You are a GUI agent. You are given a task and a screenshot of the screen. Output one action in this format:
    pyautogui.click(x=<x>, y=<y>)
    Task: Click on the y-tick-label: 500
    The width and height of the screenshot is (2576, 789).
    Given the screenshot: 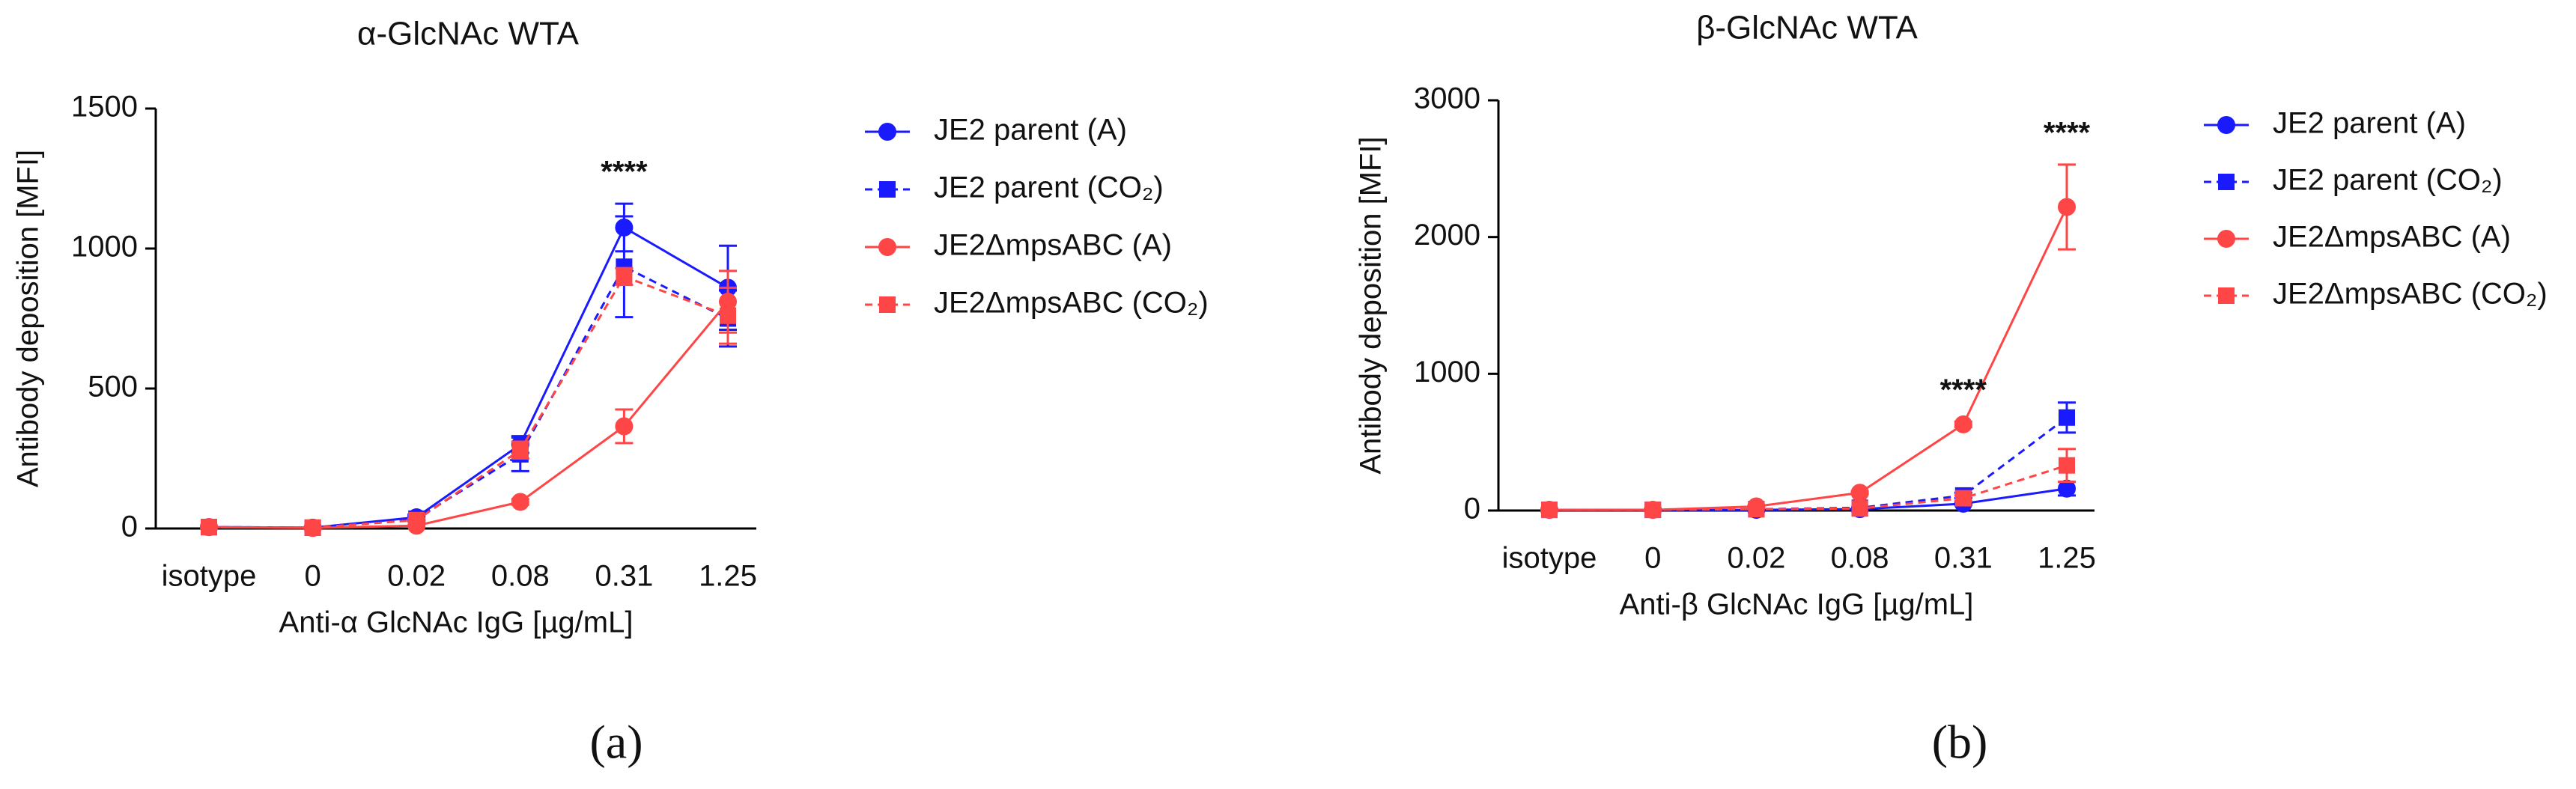 What is the action you would take?
    pyautogui.click(x=113, y=387)
    